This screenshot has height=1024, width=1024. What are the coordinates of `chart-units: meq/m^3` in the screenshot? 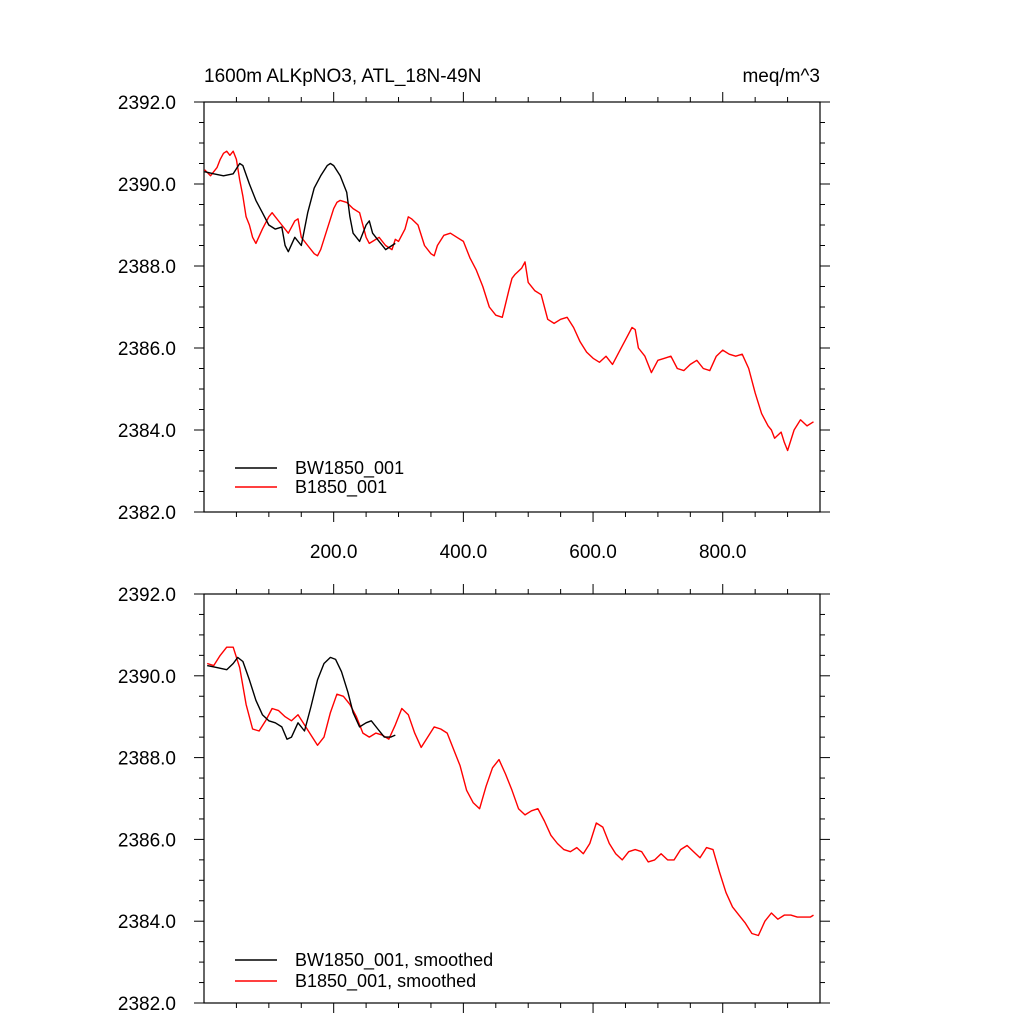 It's located at (781, 76).